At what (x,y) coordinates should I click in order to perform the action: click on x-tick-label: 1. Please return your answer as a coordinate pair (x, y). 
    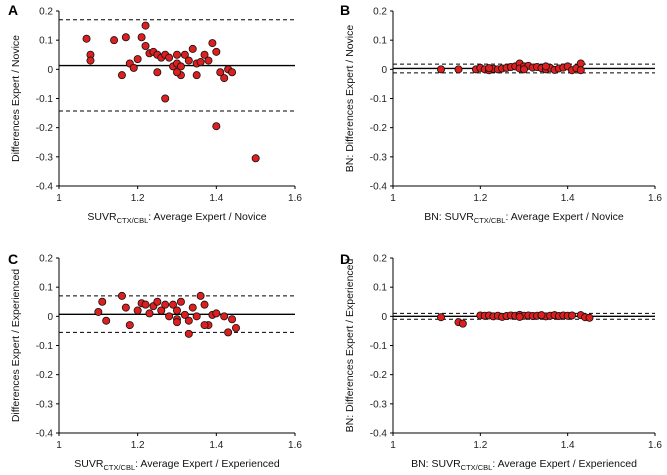
    Looking at the image, I should click on (393, 445).